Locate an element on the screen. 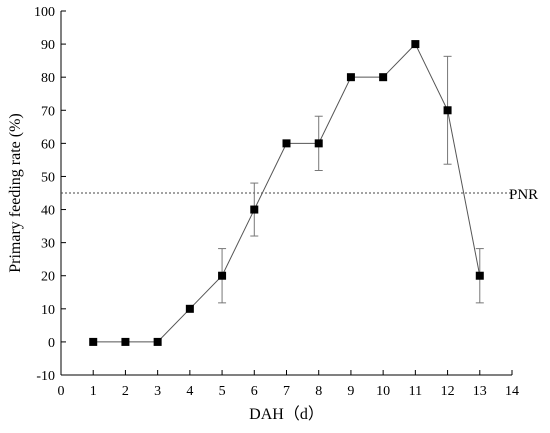 This screenshot has width=550, height=433. x-tick-label: 10 is located at coordinates (383, 391).